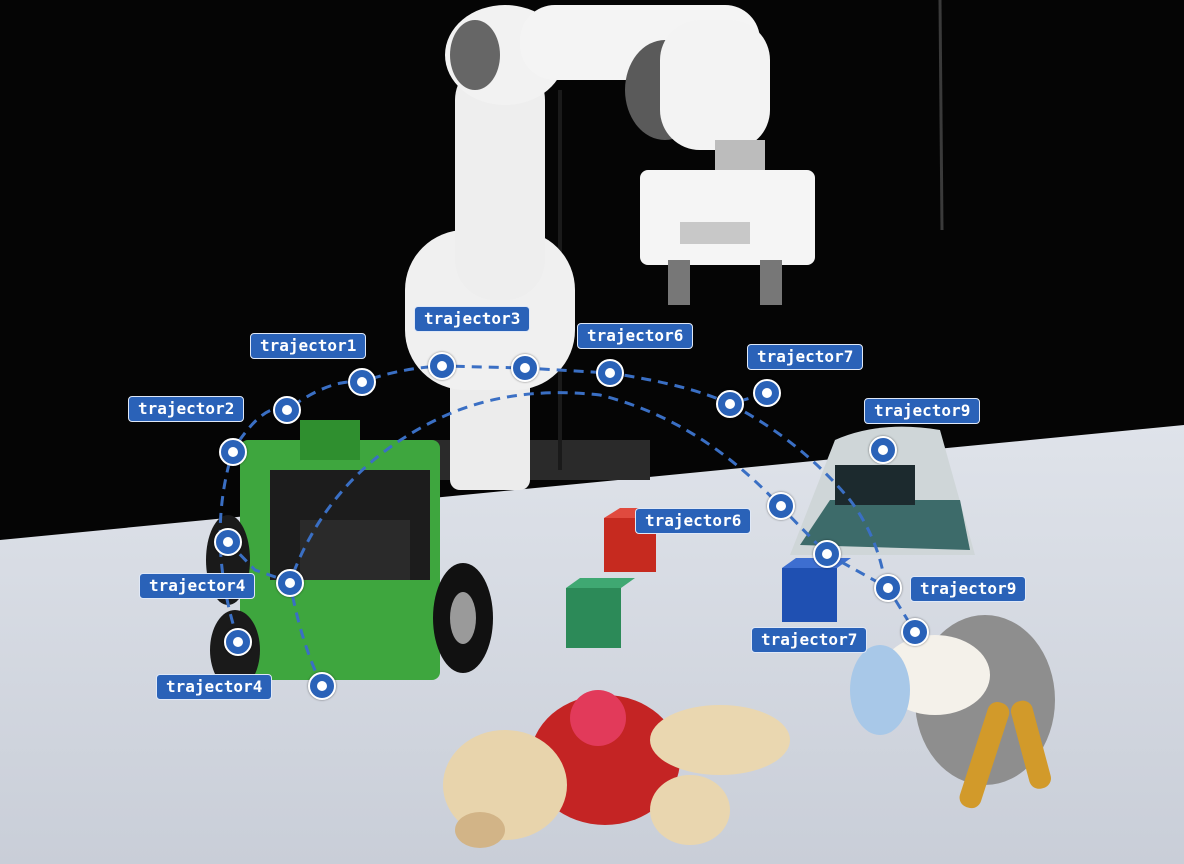 The image size is (1184, 864). What do you see at coordinates (308, 346) in the screenshot?
I see `trajectory-label: trajector1` at bounding box center [308, 346].